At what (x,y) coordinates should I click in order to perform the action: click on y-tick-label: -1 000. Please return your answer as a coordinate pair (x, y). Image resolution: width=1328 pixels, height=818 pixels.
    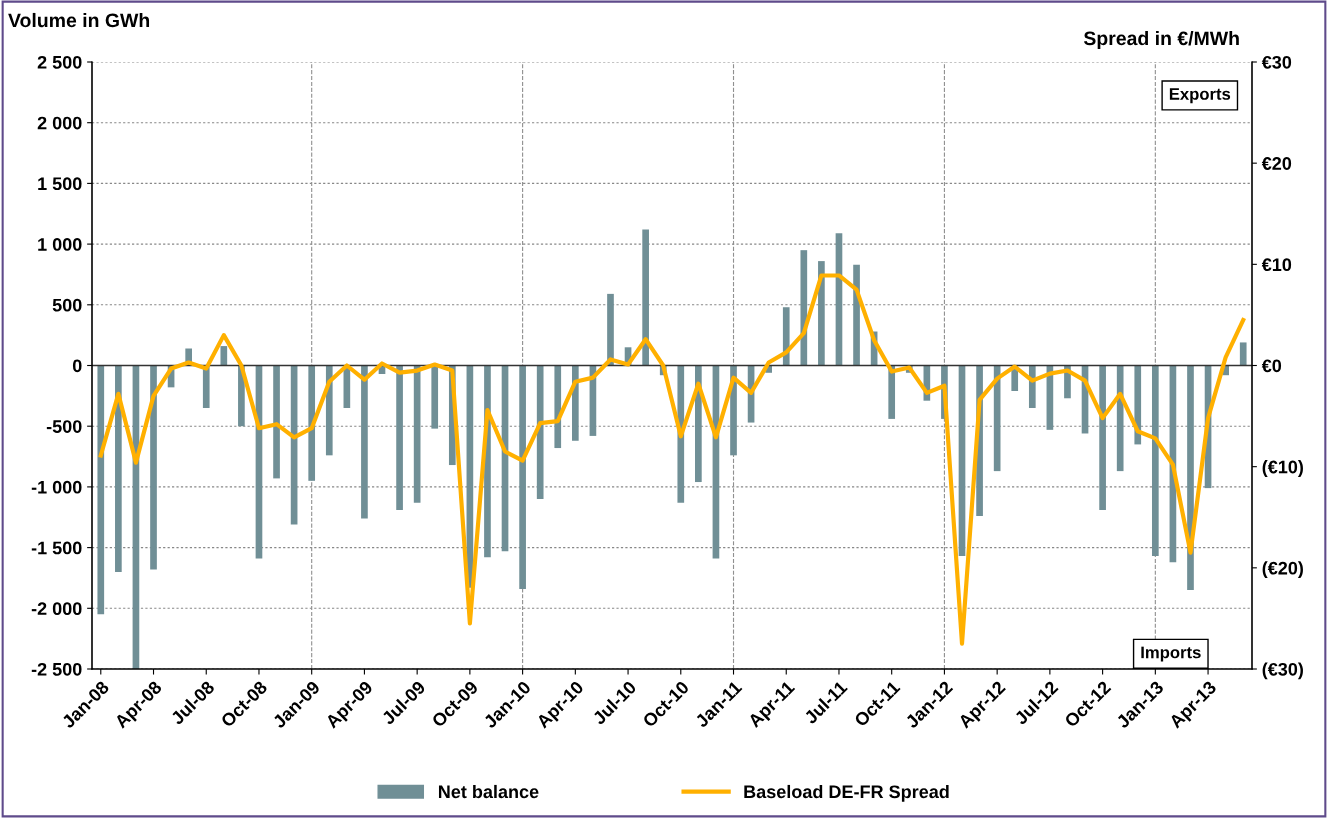
    Looking at the image, I should click on (56, 487).